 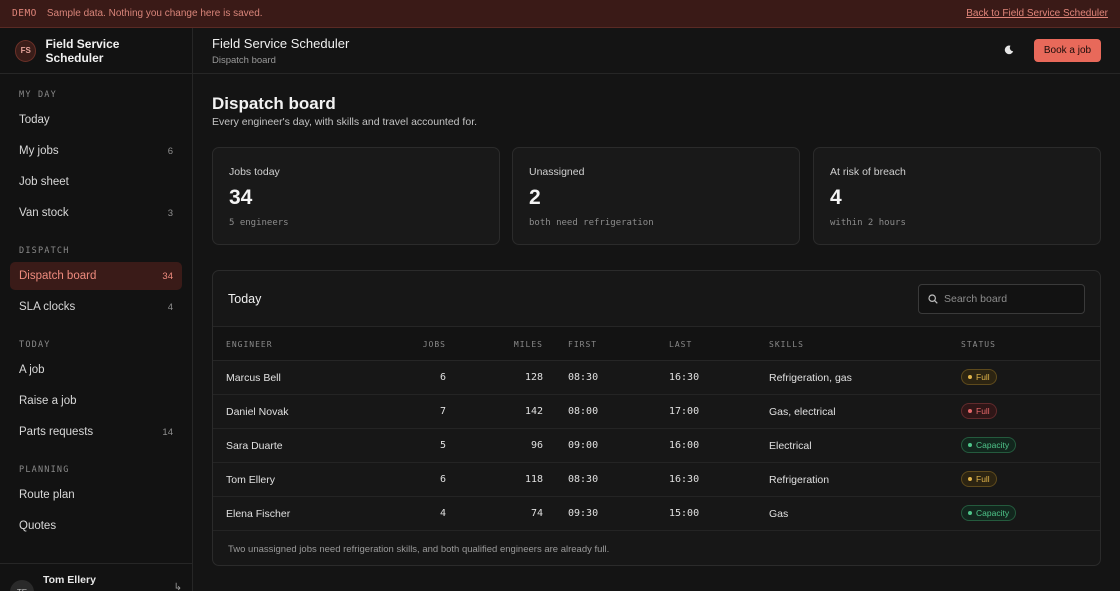 What do you see at coordinates (533, 479) in the screenshot?
I see `cell-miles: 118` at bounding box center [533, 479].